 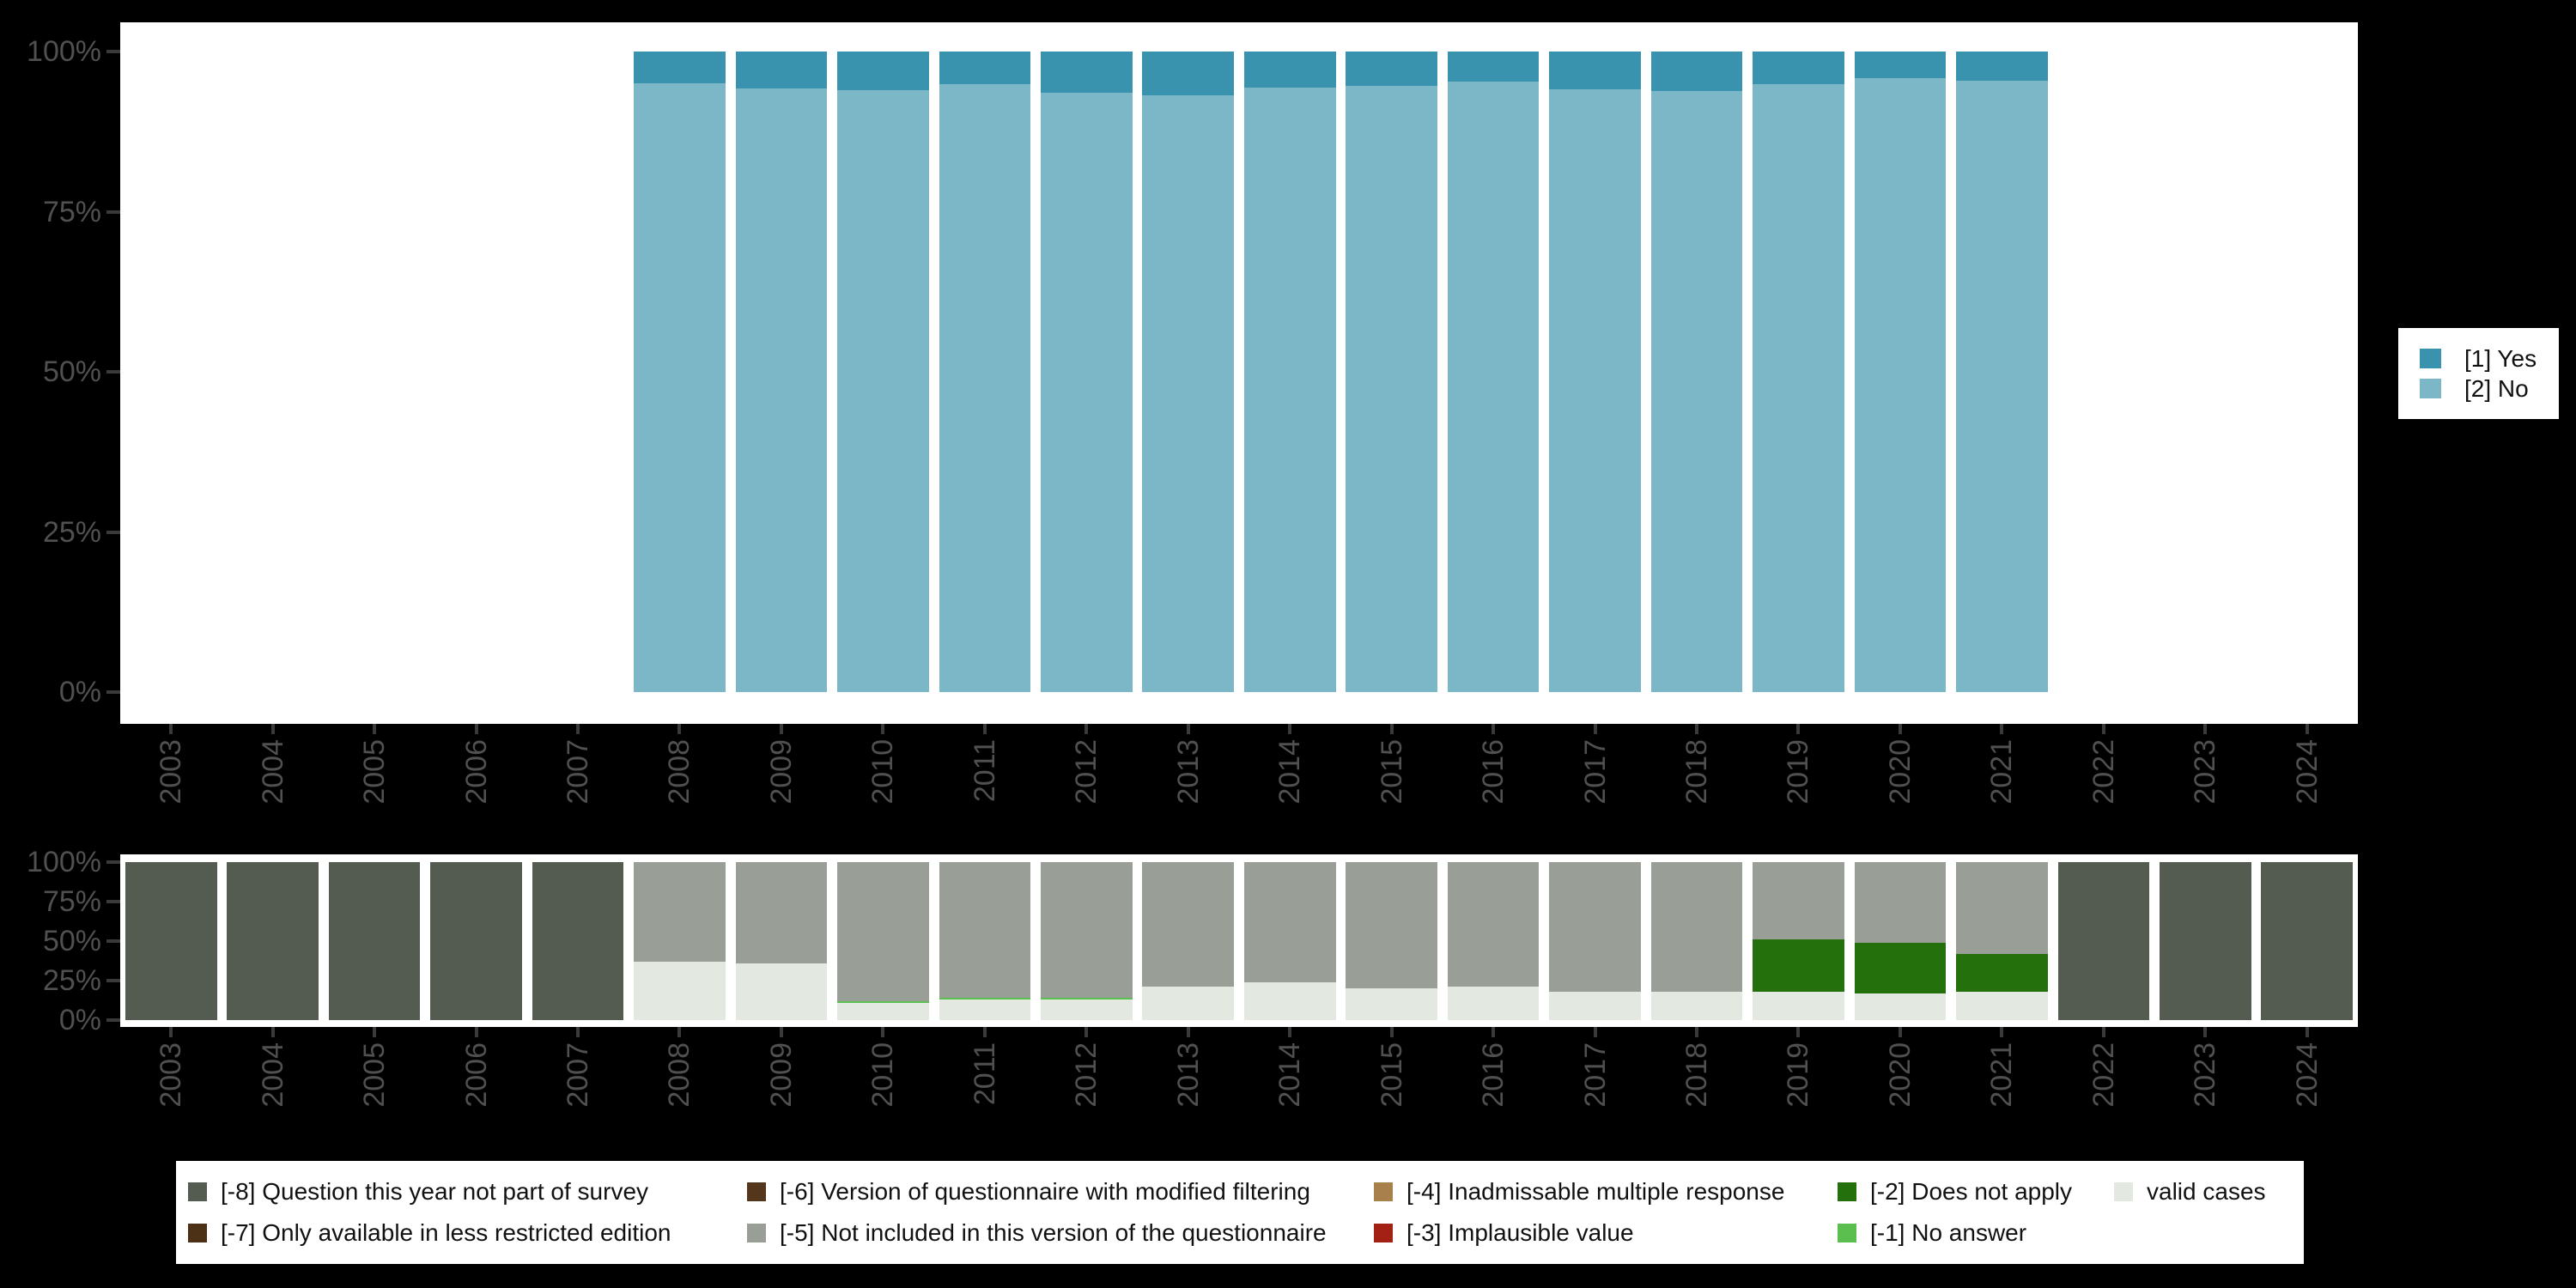 What do you see at coordinates (1697, 941) in the screenshot?
I see `bar-slot-2018` at bounding box center [1697, 941].